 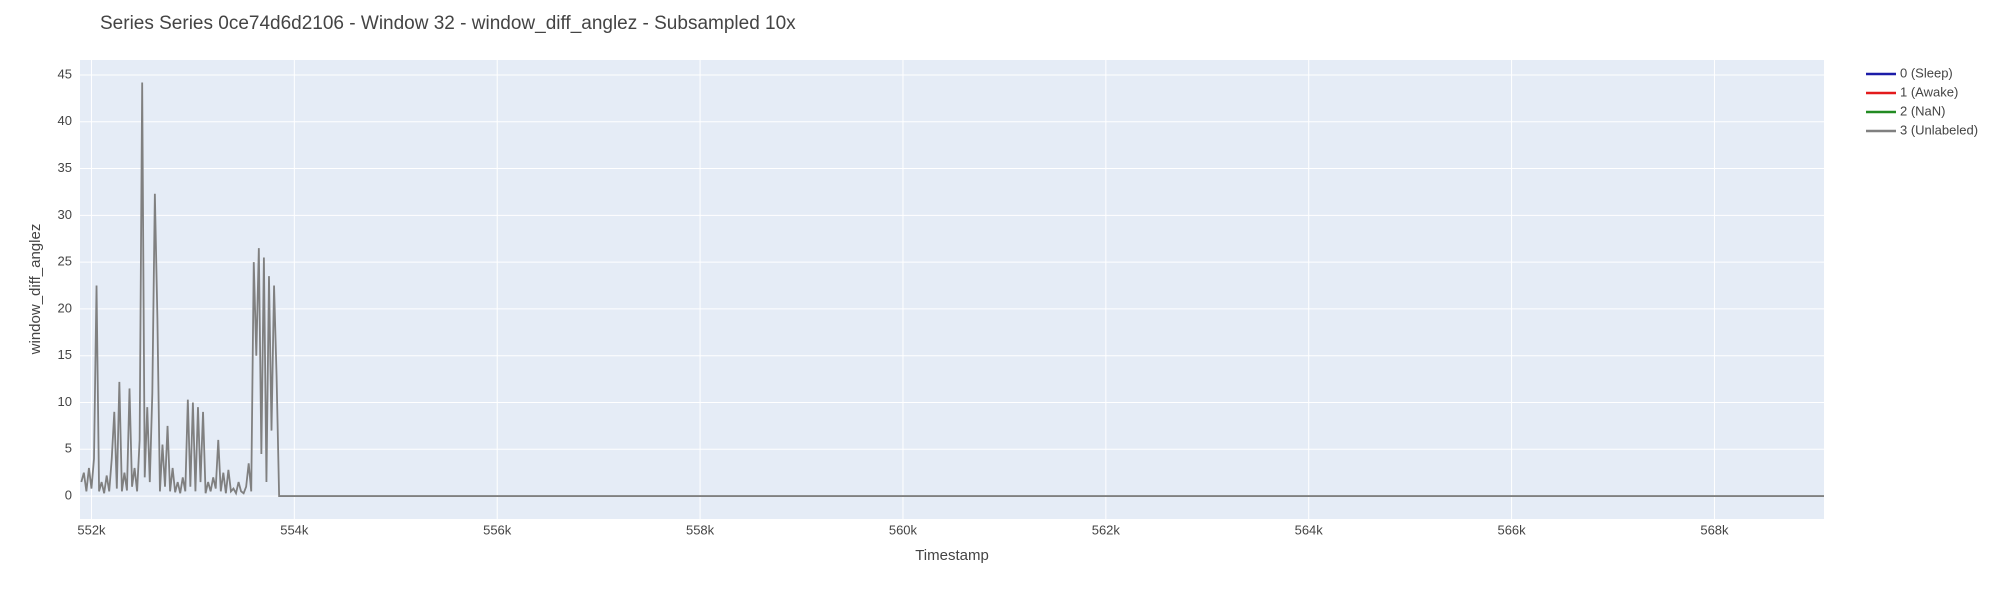 What do you see at coordinates (497, 529) in the screenshot?
I see `x-tick-label: 556k` at bounding box center [497, 529].